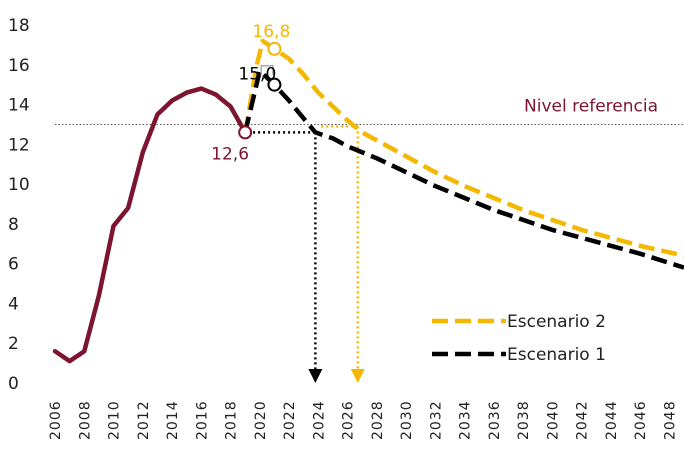 This screenshot has width=684, height=453. Describe the element at coordinates (56, 420) in the screenshot. I see `x-tick-label: 2006` at that location.